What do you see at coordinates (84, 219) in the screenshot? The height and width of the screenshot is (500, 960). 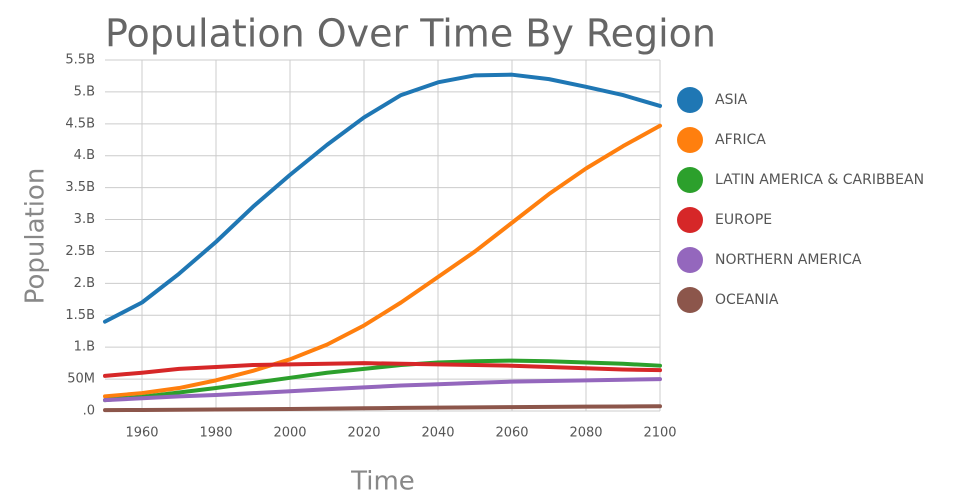 I see `y-tick-label: 3.B` at bounding box center [84, 219].